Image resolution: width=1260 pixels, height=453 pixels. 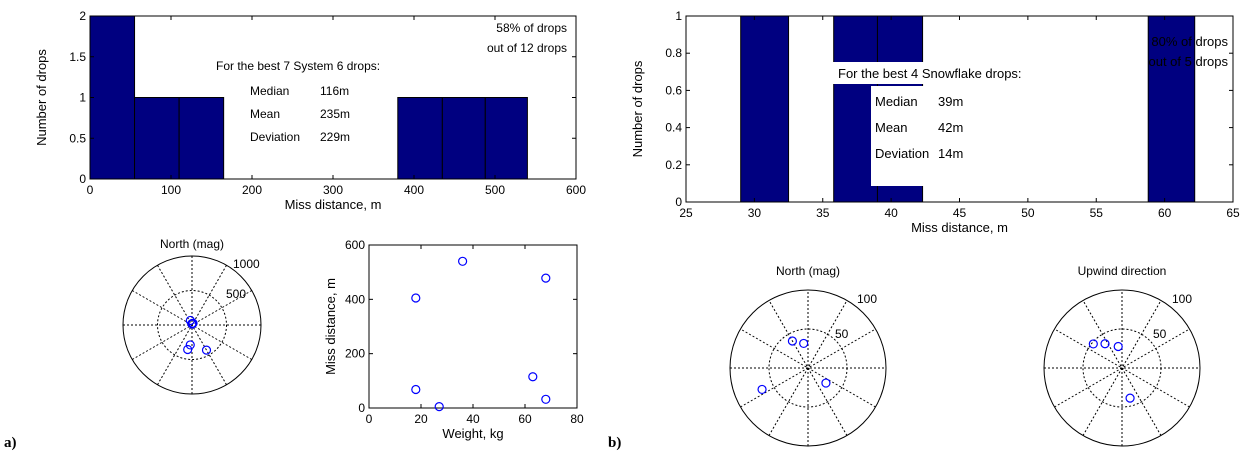 I want to click on stats-title: For the best 4 Snowflake drops:, so click(x=930, y=73).